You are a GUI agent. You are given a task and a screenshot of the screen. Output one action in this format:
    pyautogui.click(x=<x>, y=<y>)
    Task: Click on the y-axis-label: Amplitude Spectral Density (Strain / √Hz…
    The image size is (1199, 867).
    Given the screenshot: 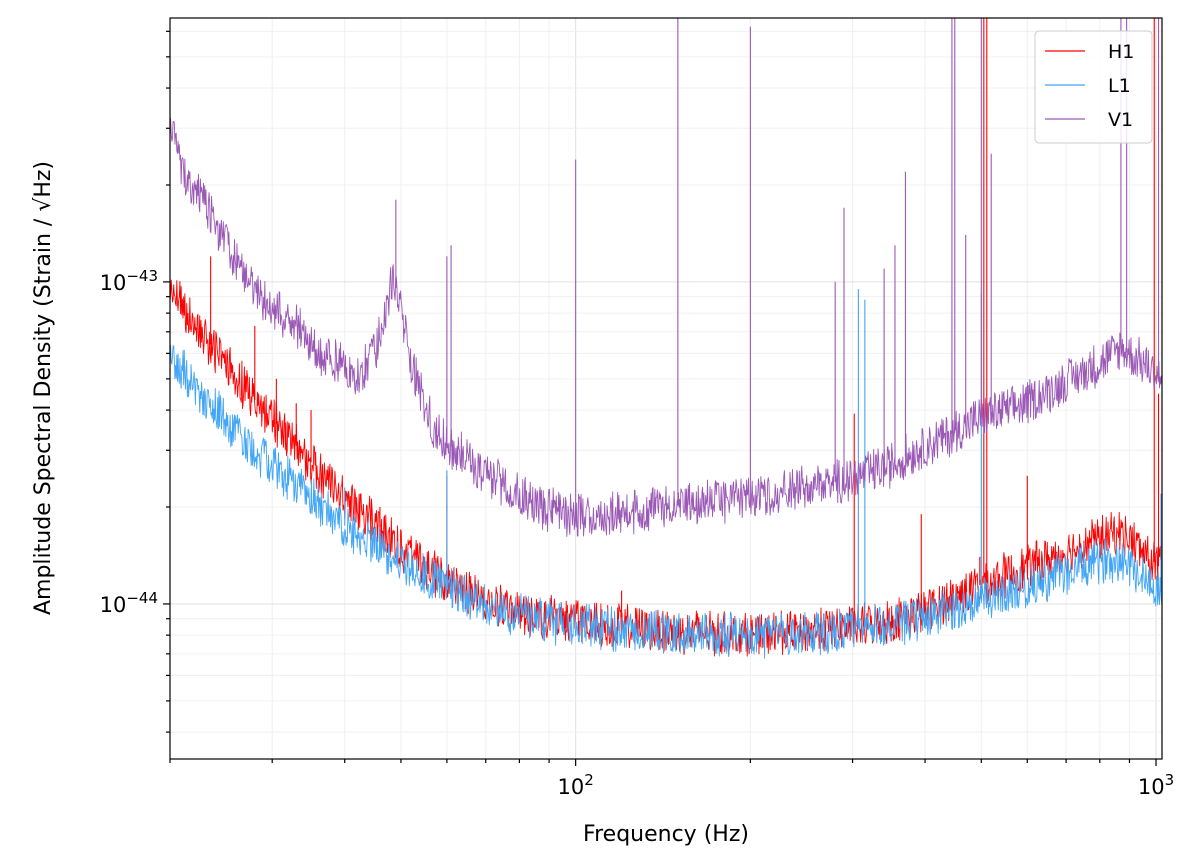 What is the action you would take?
    pyautogui.click(x=43, y=388)
    